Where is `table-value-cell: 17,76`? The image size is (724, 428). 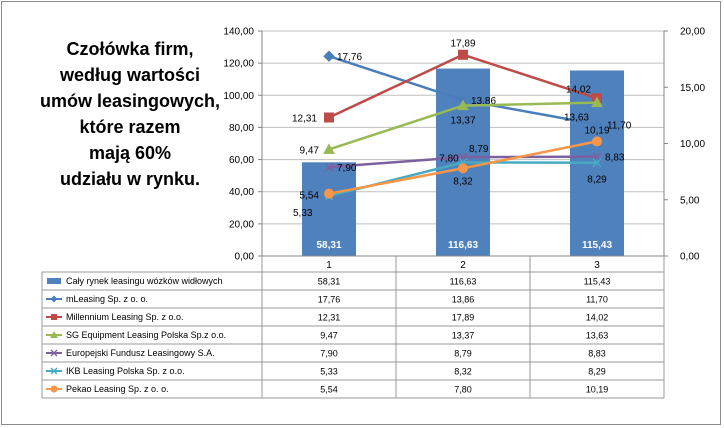
table-value-cell: 17,76 is located at coordinates (329, 300).